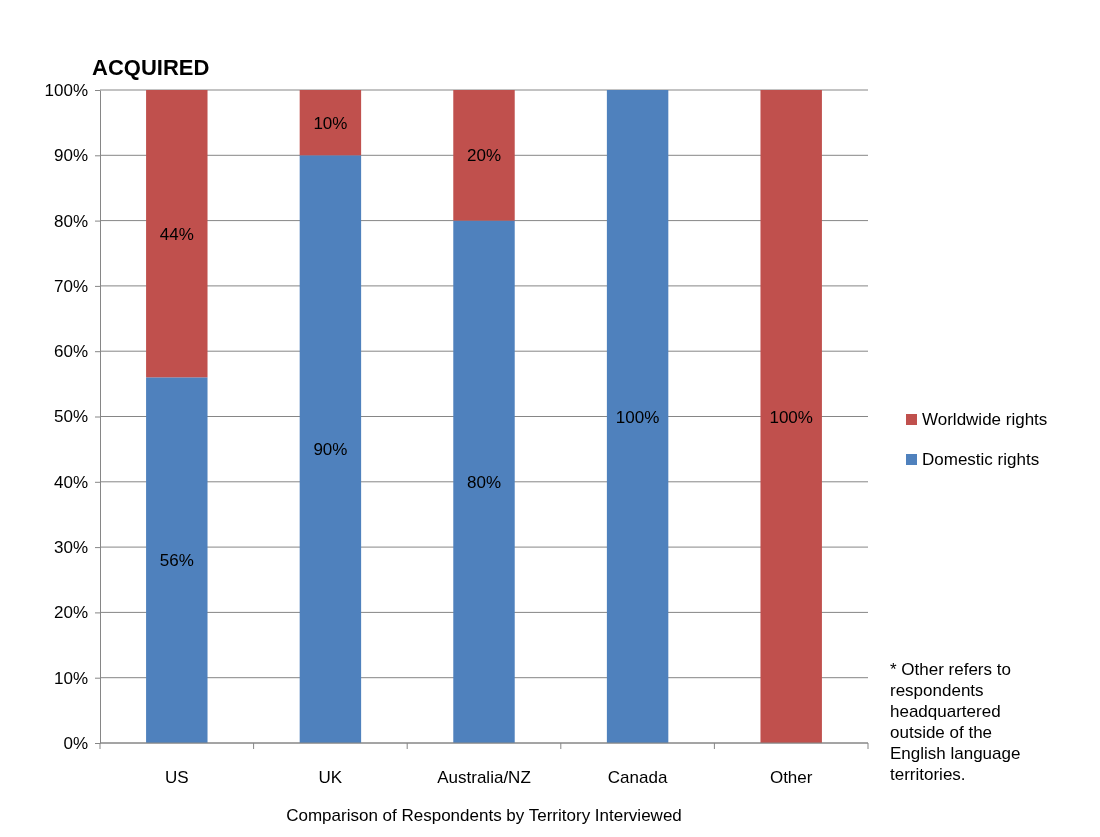  What do you see at coordinates (70, 156) in the screenshot?
I see `y-tick-label: 90%` at bounding box center [70, 156].